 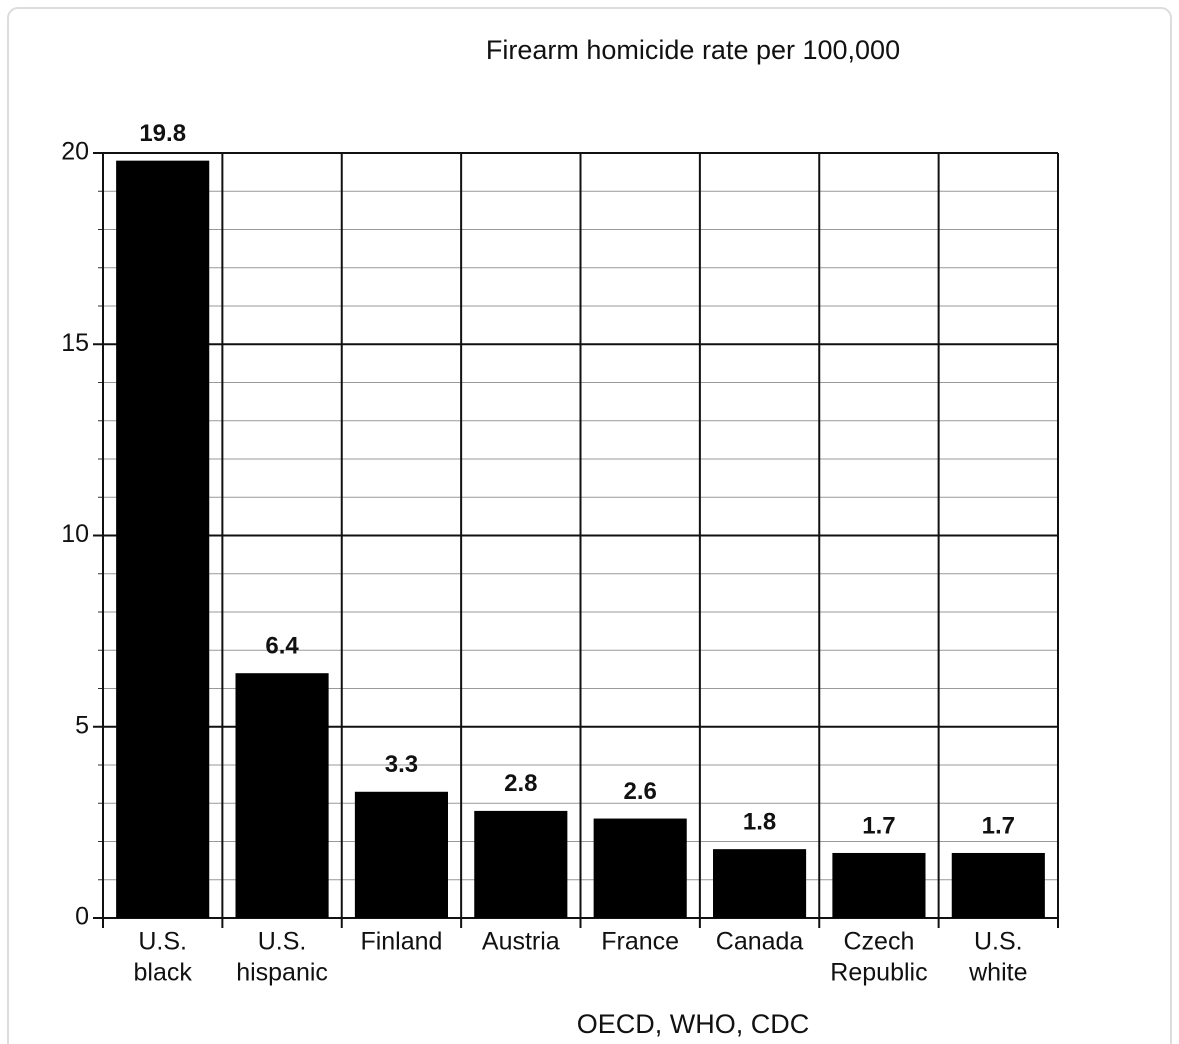 What do you see at coordinates (162, 133) in the screenshot?
I see `value-label: 19.8` at bounding box center [162, 133].